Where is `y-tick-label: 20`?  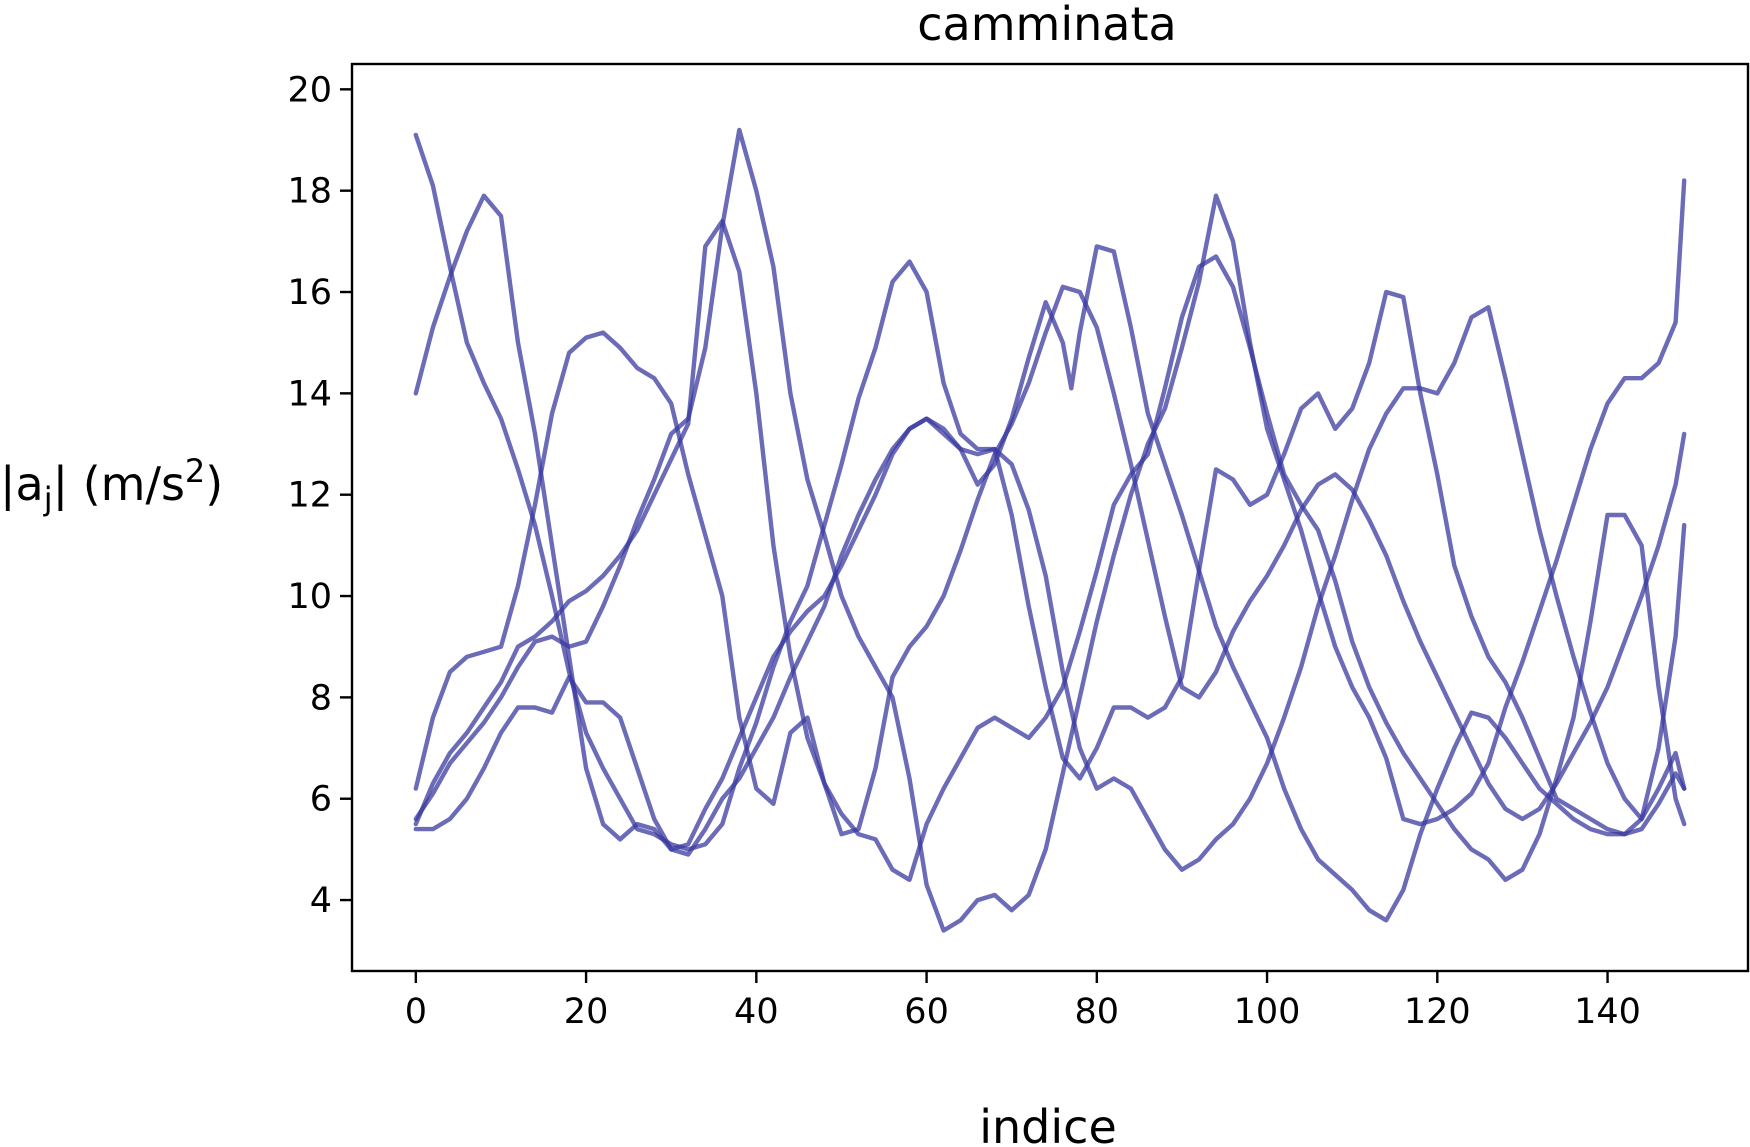
y-tick-label: 20 is located at coordinates (309, 90).